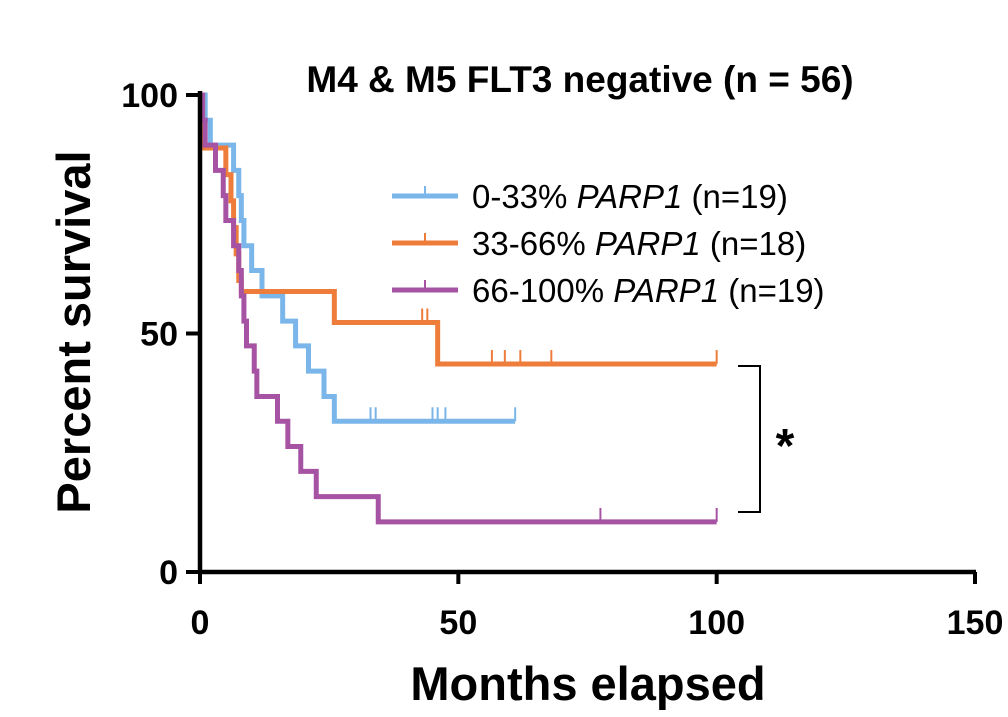 Image resolution: width=1008 pixels, height=717 pixels. I want to click on x-tick-label-100: 100, so click(716, 623).